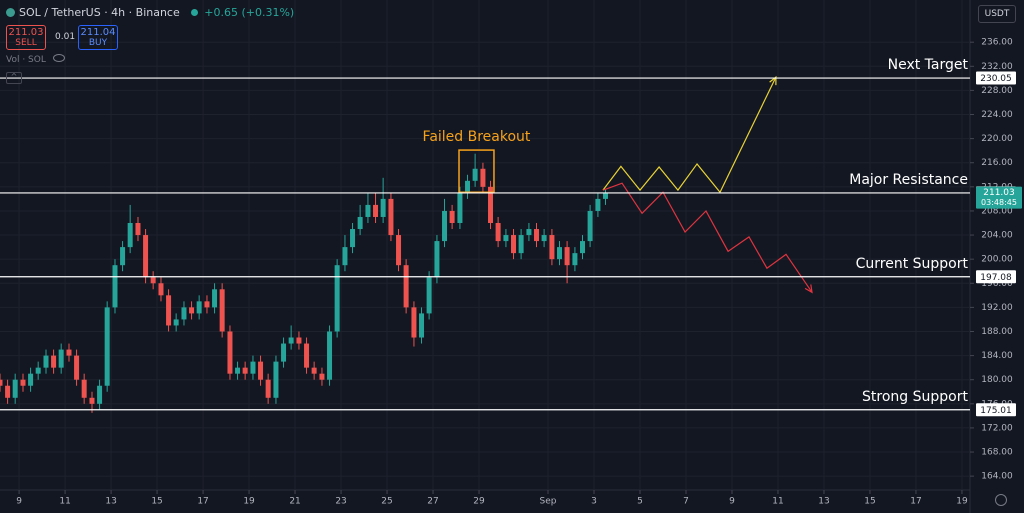 This screenshot has width=1024, height=513. What do you see at coordinates (915, 397) in the screenshot?
I see `level-label: Strong Support` at bounding box center [915, 397].